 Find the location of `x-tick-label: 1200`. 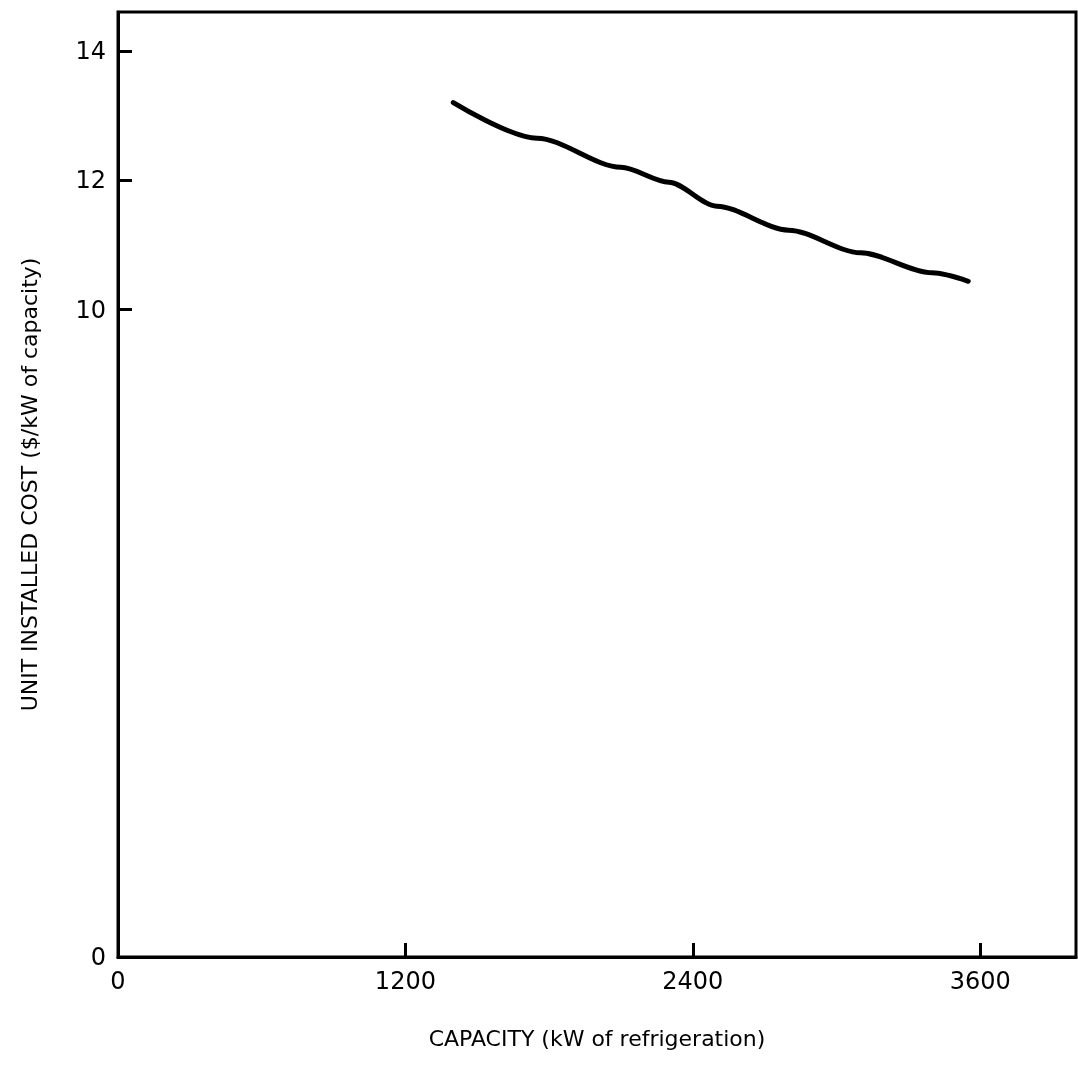

x-tick-label: 1200 is located at coordinates (405, 981).